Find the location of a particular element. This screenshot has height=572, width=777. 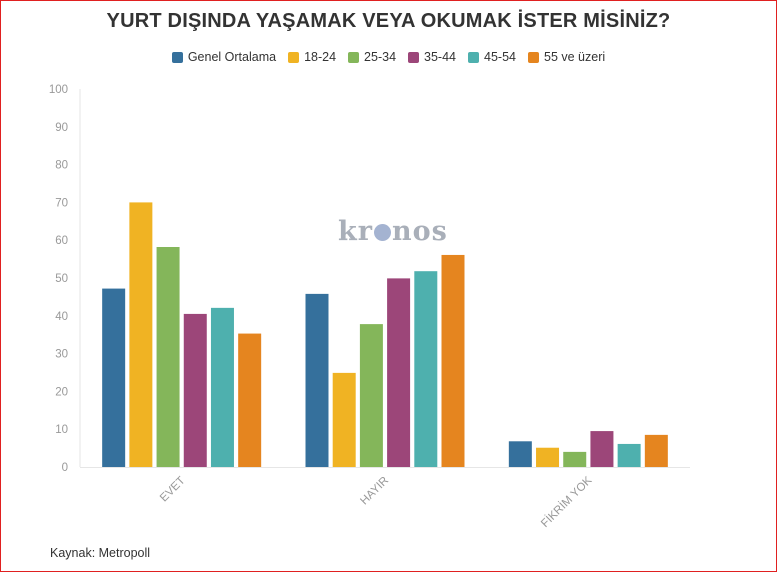

legend-item: 45-54 is located at coordinates (492, 57).